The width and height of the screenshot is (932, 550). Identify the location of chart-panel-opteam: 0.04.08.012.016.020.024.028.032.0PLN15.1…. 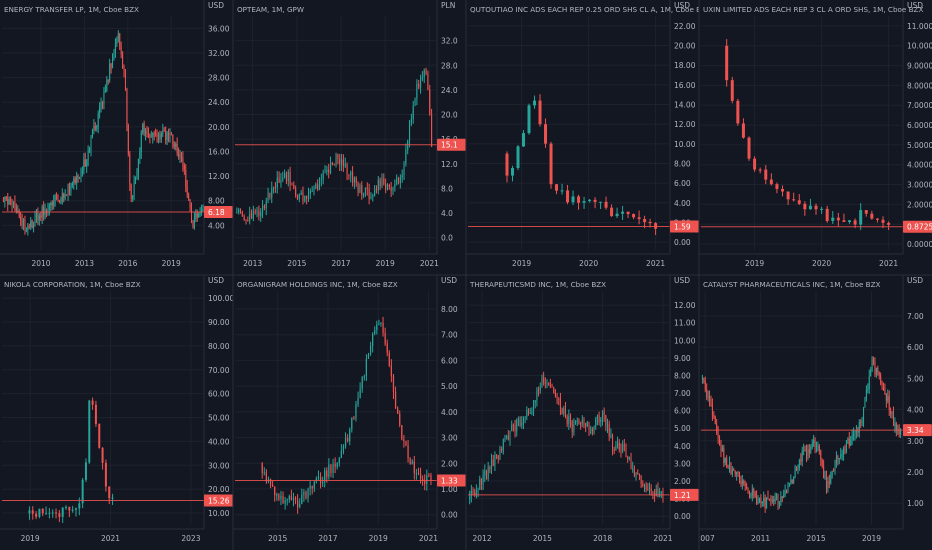
(349, 137).